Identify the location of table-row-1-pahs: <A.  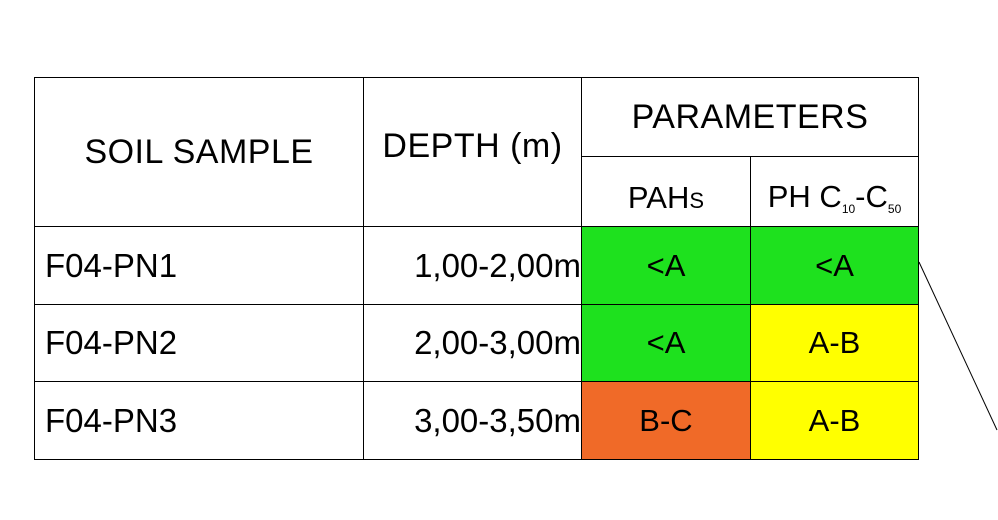
(666, 265).